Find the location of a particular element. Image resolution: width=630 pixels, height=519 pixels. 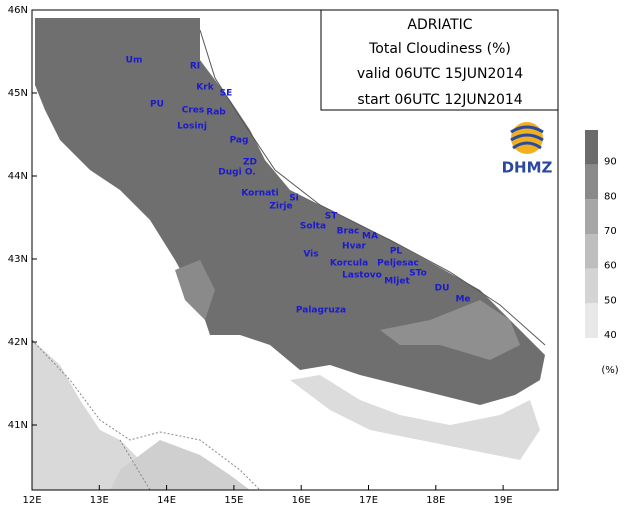

colorbar-label: 80 is located at coordinates (610, 196).